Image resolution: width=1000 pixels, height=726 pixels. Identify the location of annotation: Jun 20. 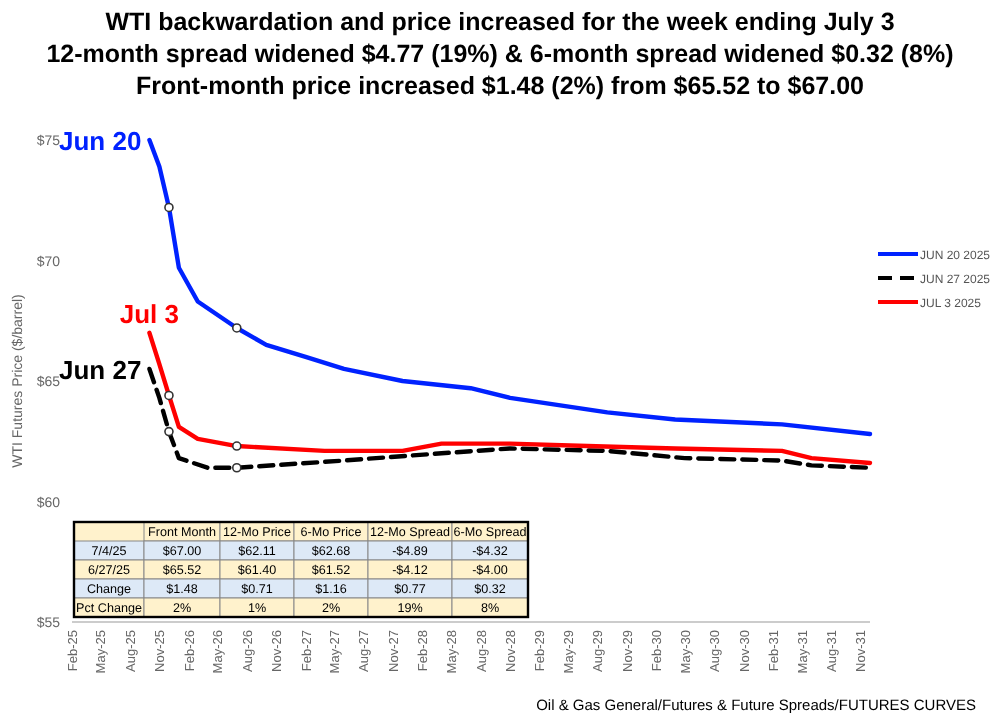
(100, 141).